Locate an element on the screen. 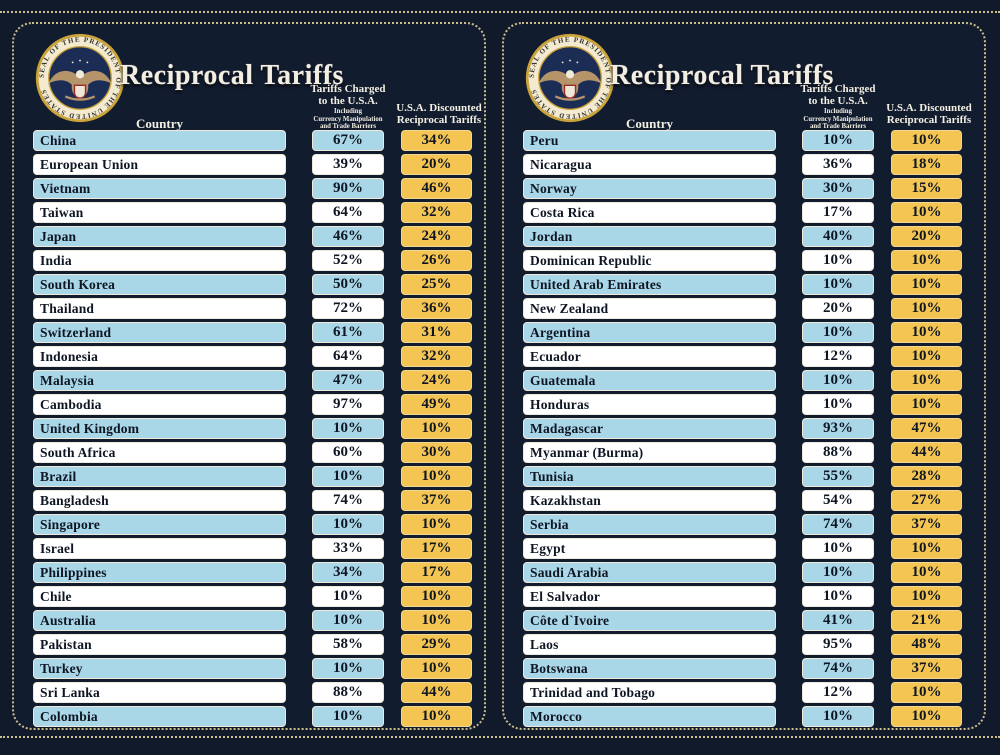 The height and width of the screenshot is (755, 1000). country-cell: Vietnam is located at coordinates (159, 188).